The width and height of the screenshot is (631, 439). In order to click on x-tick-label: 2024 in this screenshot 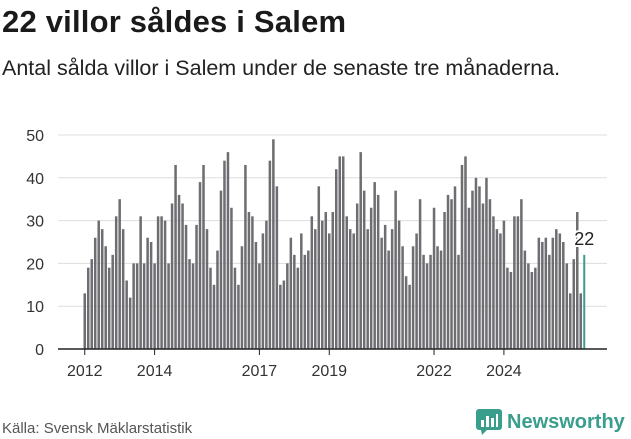, I will do `click(504, 371)`.